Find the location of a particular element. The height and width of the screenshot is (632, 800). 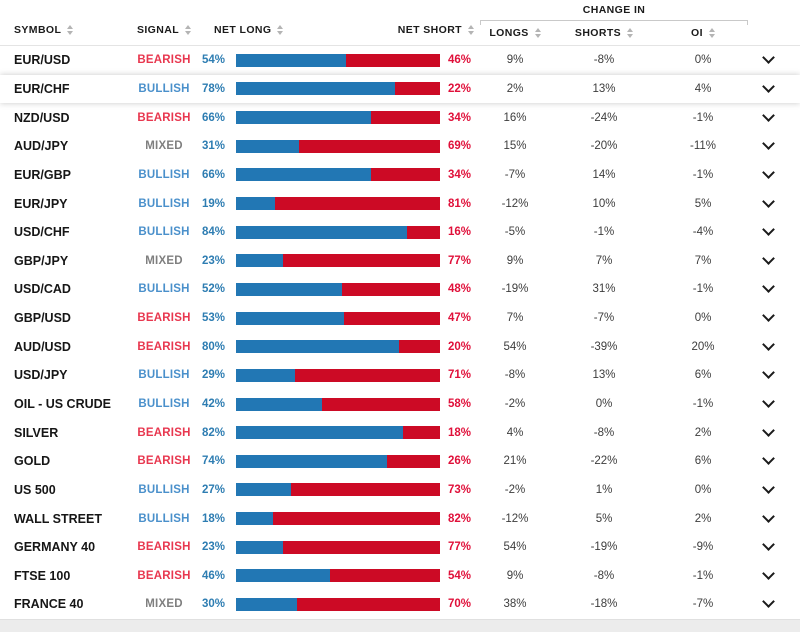

table-row: SILVER BEARISH 82% 18% 4% -8% 2% is located at coordinates (400, 432).